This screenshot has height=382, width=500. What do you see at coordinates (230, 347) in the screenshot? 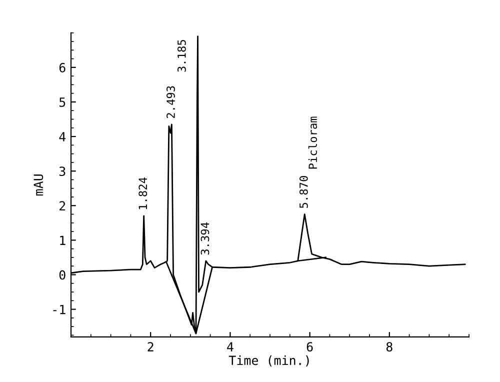
I see `x-tick-label: 4` at bounding box center [230, 347].